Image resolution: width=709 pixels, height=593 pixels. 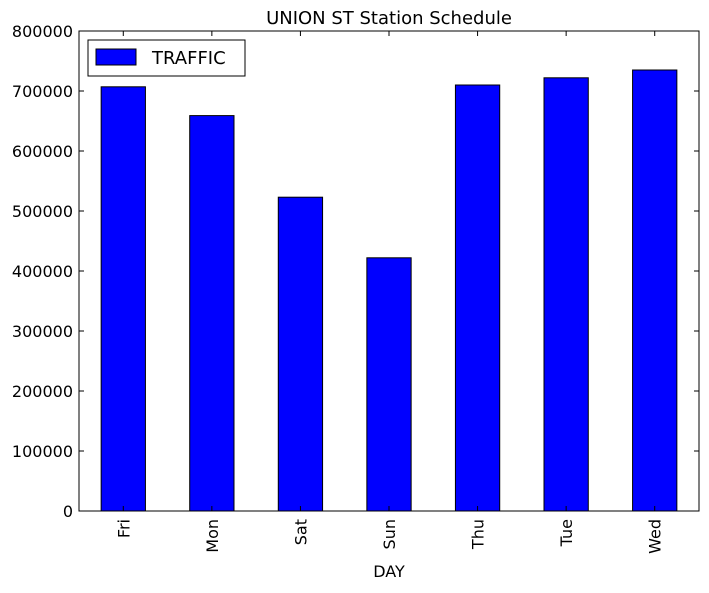 What do you see at coordinates (42, 151) in the screenshot?
I see `y-tick-label-600000: 600000` at bounding box center [42, 151].